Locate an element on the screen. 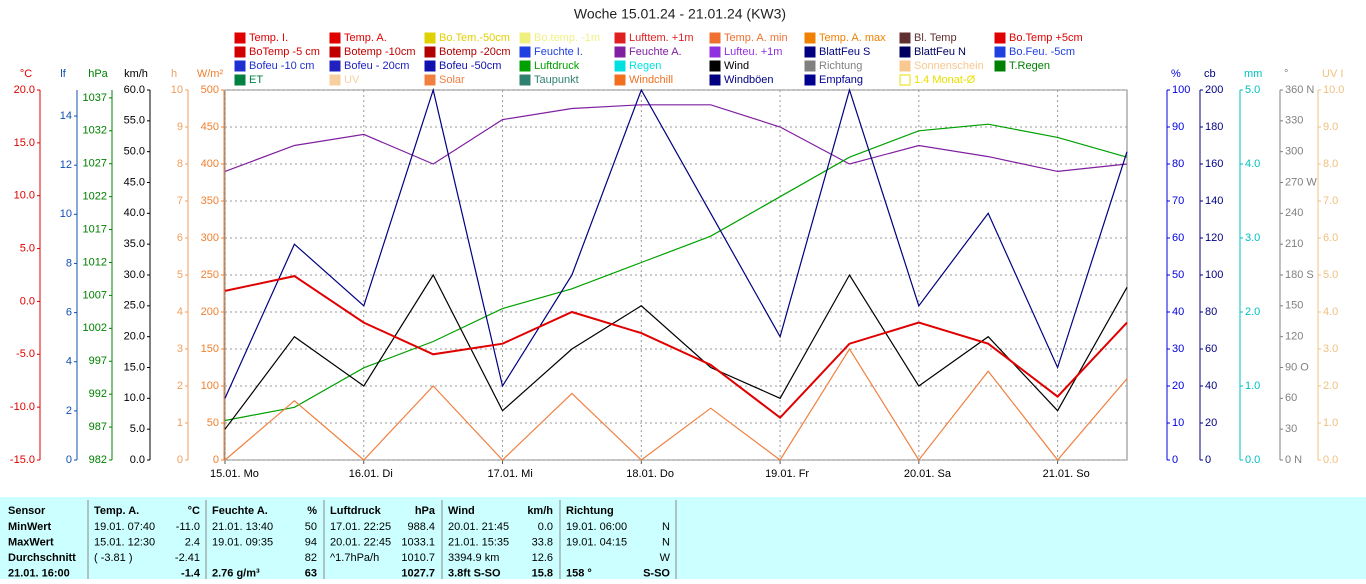 The image size is (1366, 584). axis-title: UV I is located at coordinates (1332, 74).